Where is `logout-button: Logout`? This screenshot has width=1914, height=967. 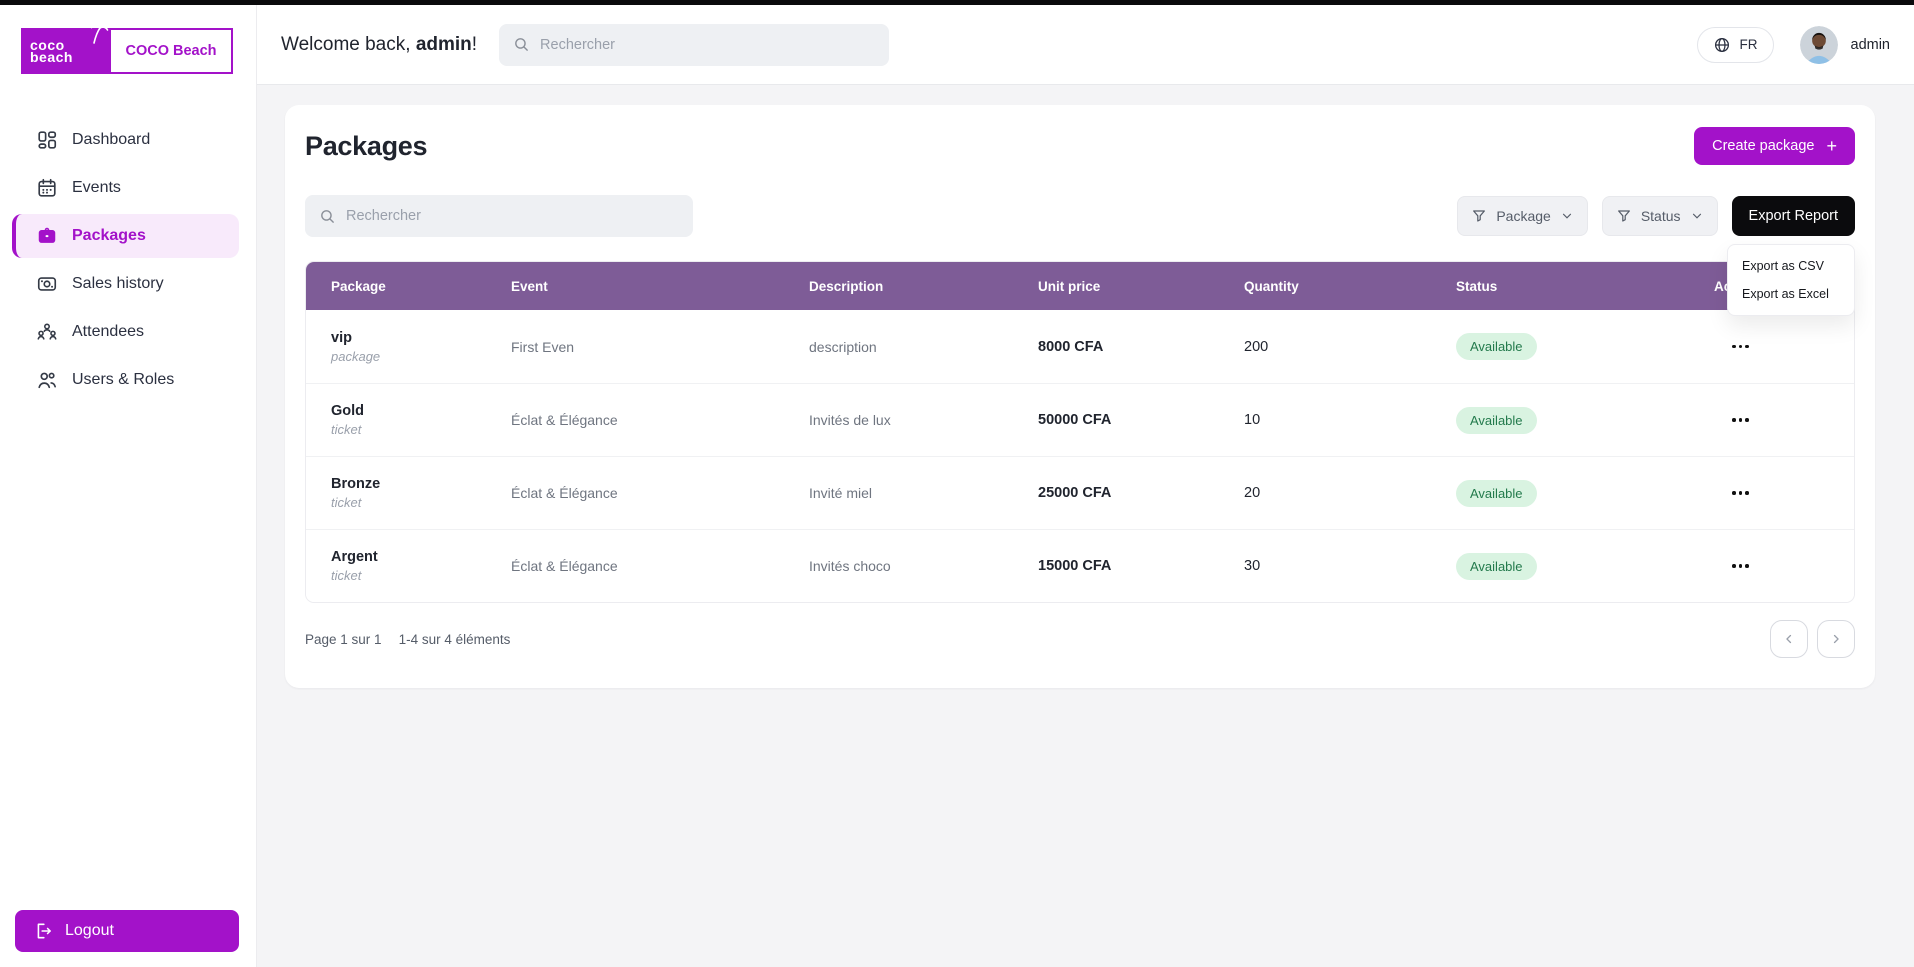
logout-button: Logout is located at coordinates (127, 931).